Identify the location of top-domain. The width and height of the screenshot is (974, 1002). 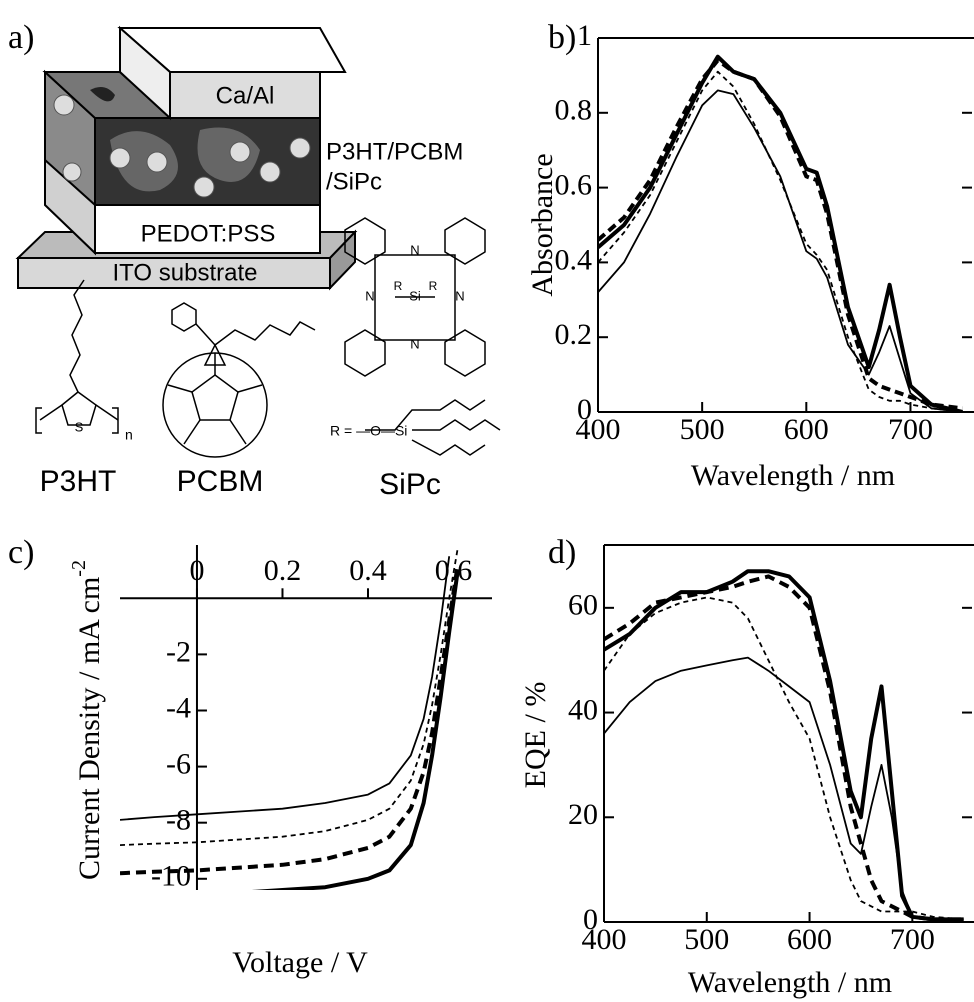
(102, 94).